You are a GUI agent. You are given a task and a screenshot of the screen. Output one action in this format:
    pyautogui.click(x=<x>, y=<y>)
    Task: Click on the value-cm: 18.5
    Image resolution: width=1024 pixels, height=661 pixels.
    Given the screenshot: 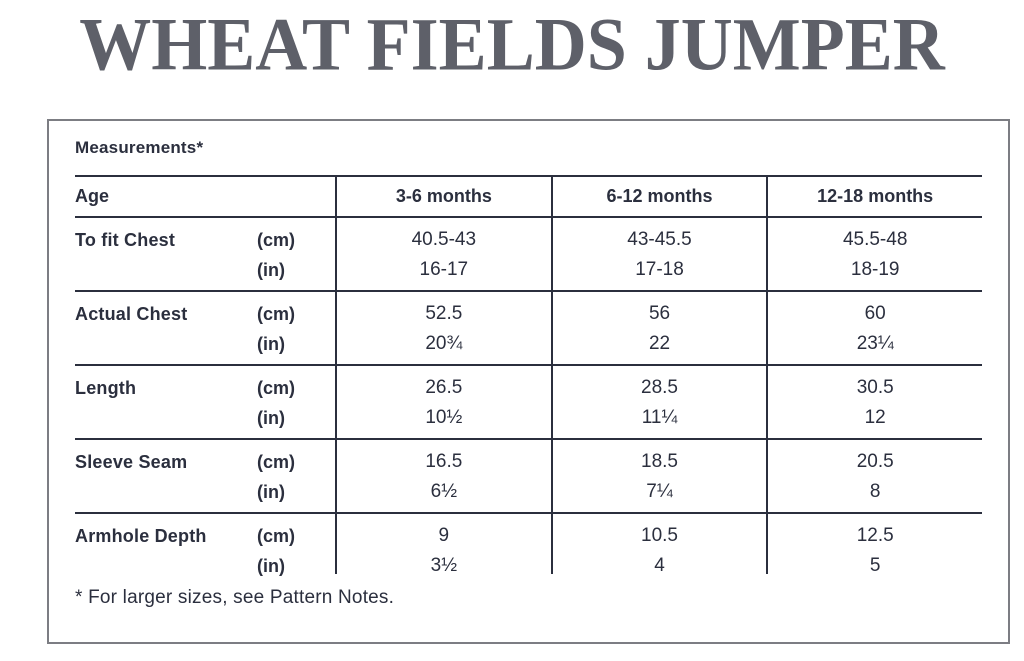 What is the action you would take?
    pyautogui.click(x=659, y=461)
    